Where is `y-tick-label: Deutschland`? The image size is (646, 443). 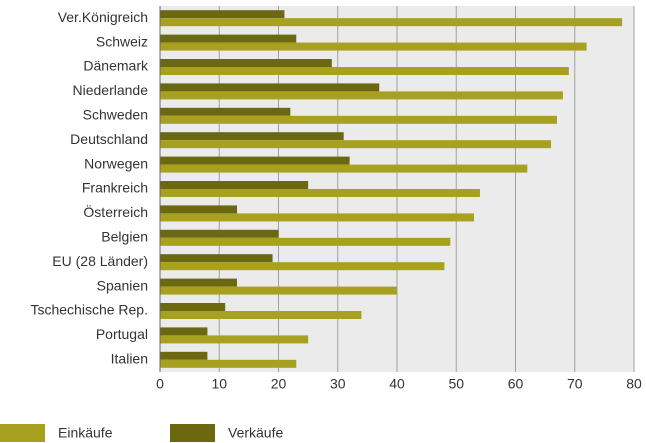 y-tick-label: Deutschland is located at coordinates (109, 139).